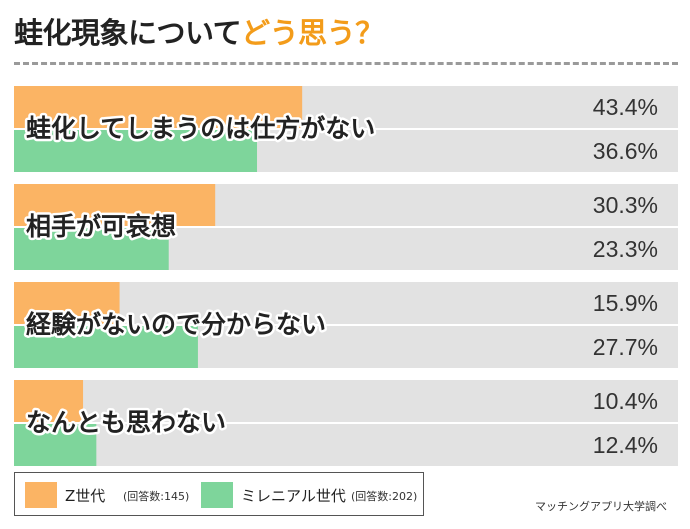  Describe the element at coordinates (156, 496) in the screenshot. I see `legend-note-z: (回答数:145)` at that location.